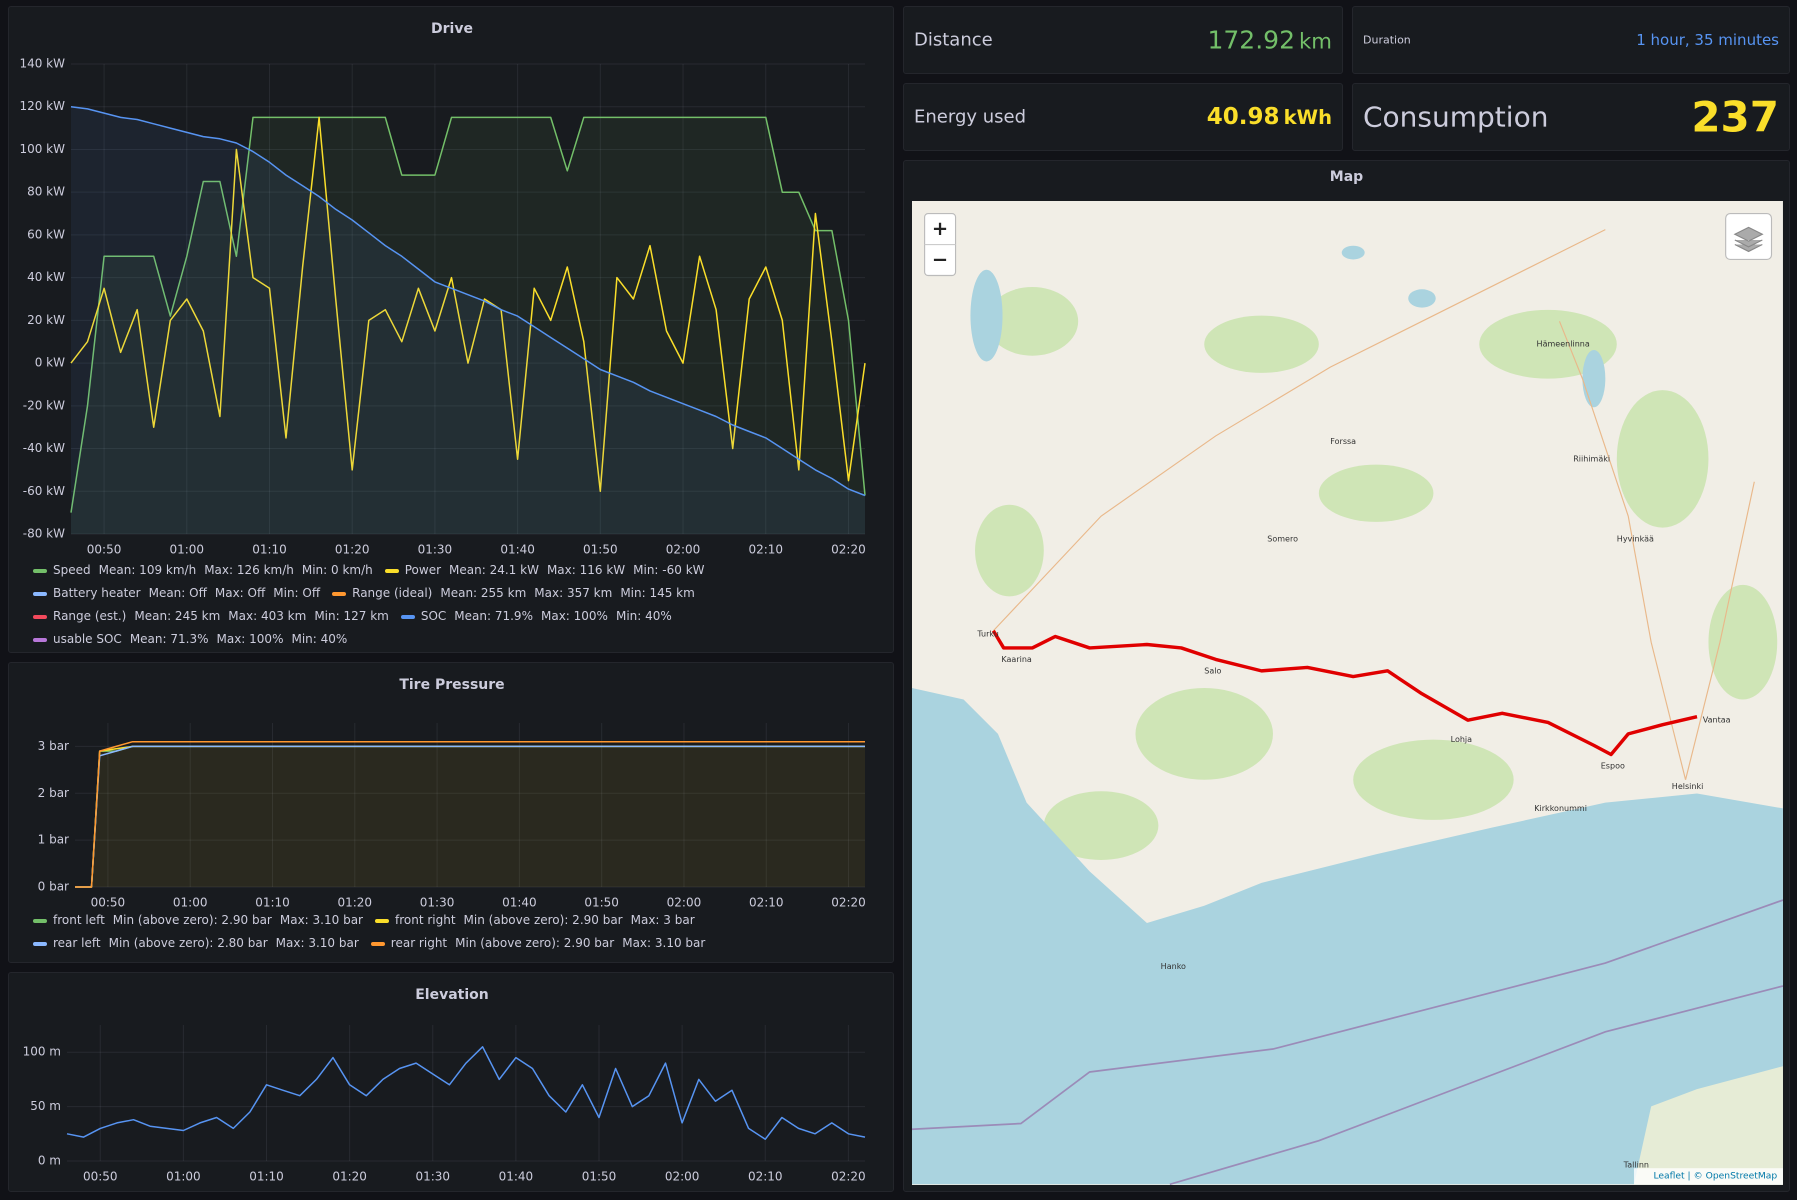 This screenshot has height=1200, width=1797. I want to click on zoom-in: +, so click(940, 228).